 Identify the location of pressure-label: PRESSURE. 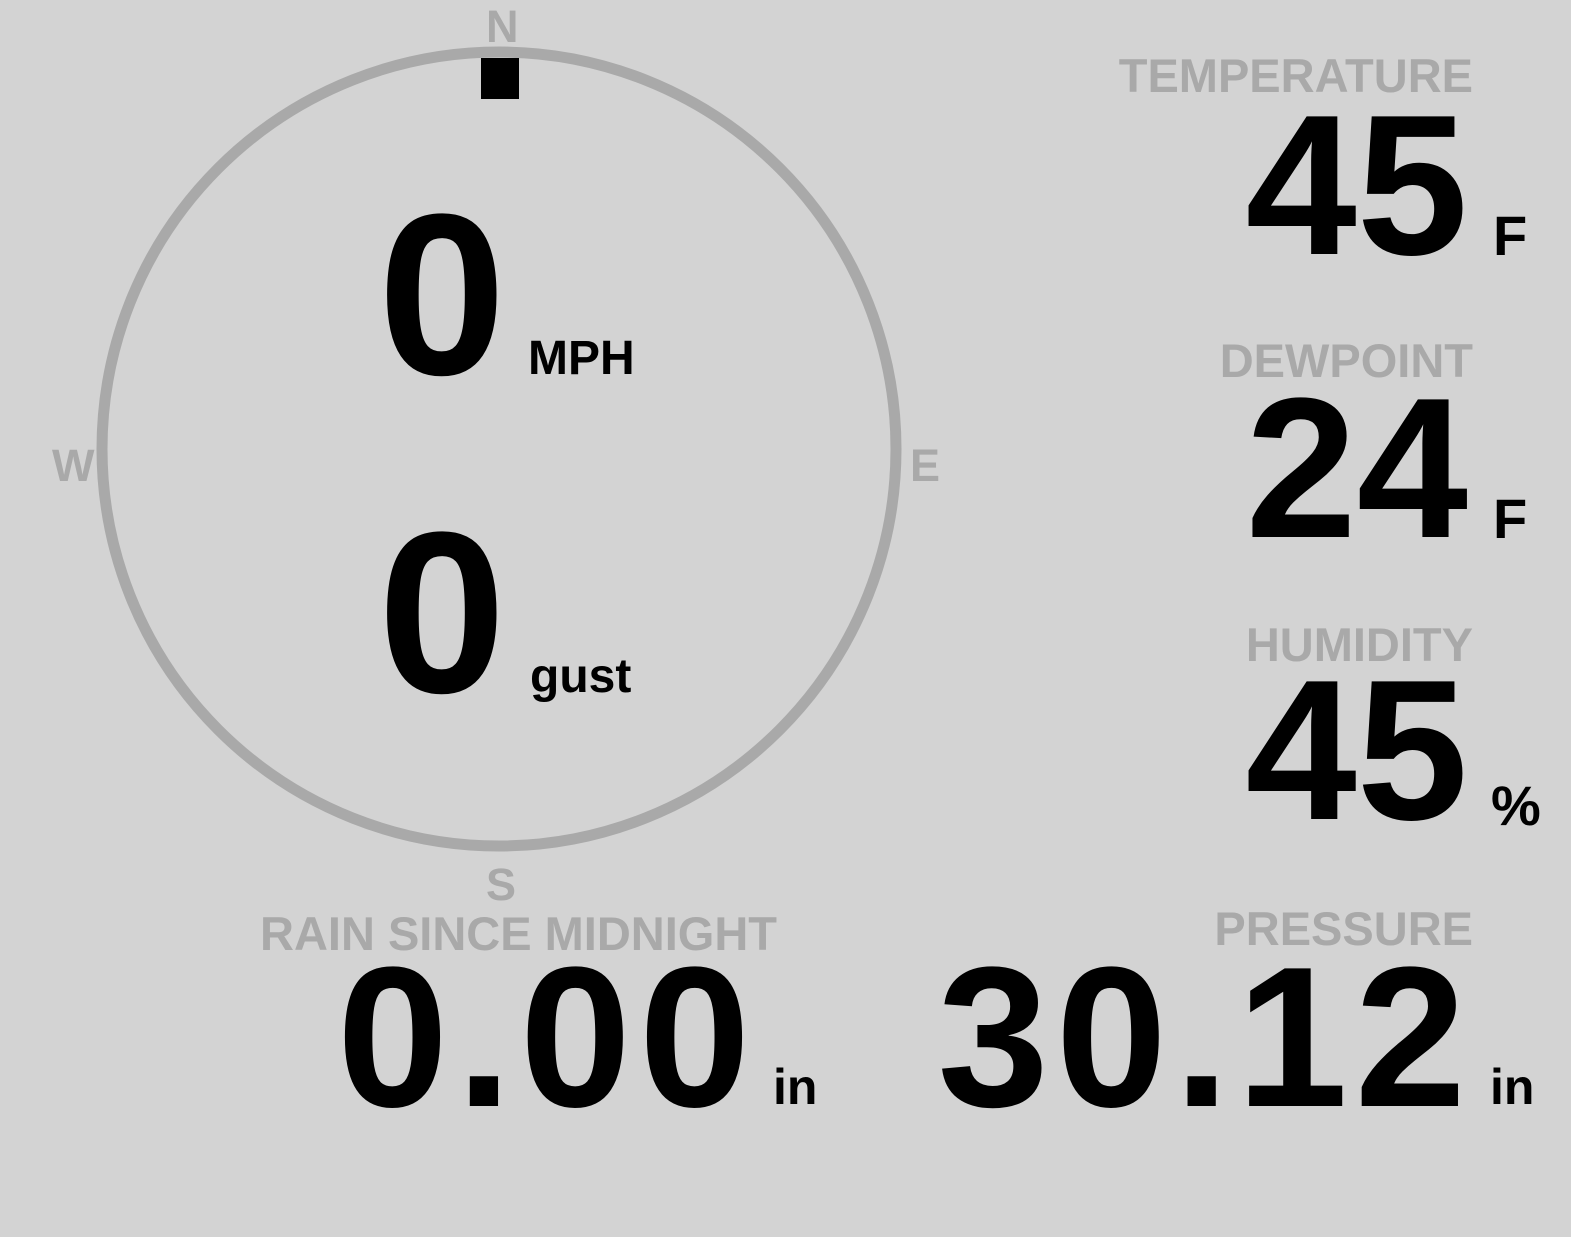
(1343, 928).